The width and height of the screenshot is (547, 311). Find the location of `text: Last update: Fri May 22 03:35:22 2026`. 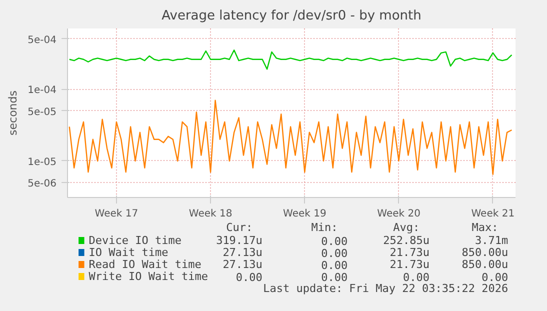

text: Last update: Fri May 22 03:35:22 2026 is located at coordinates (385, 288).